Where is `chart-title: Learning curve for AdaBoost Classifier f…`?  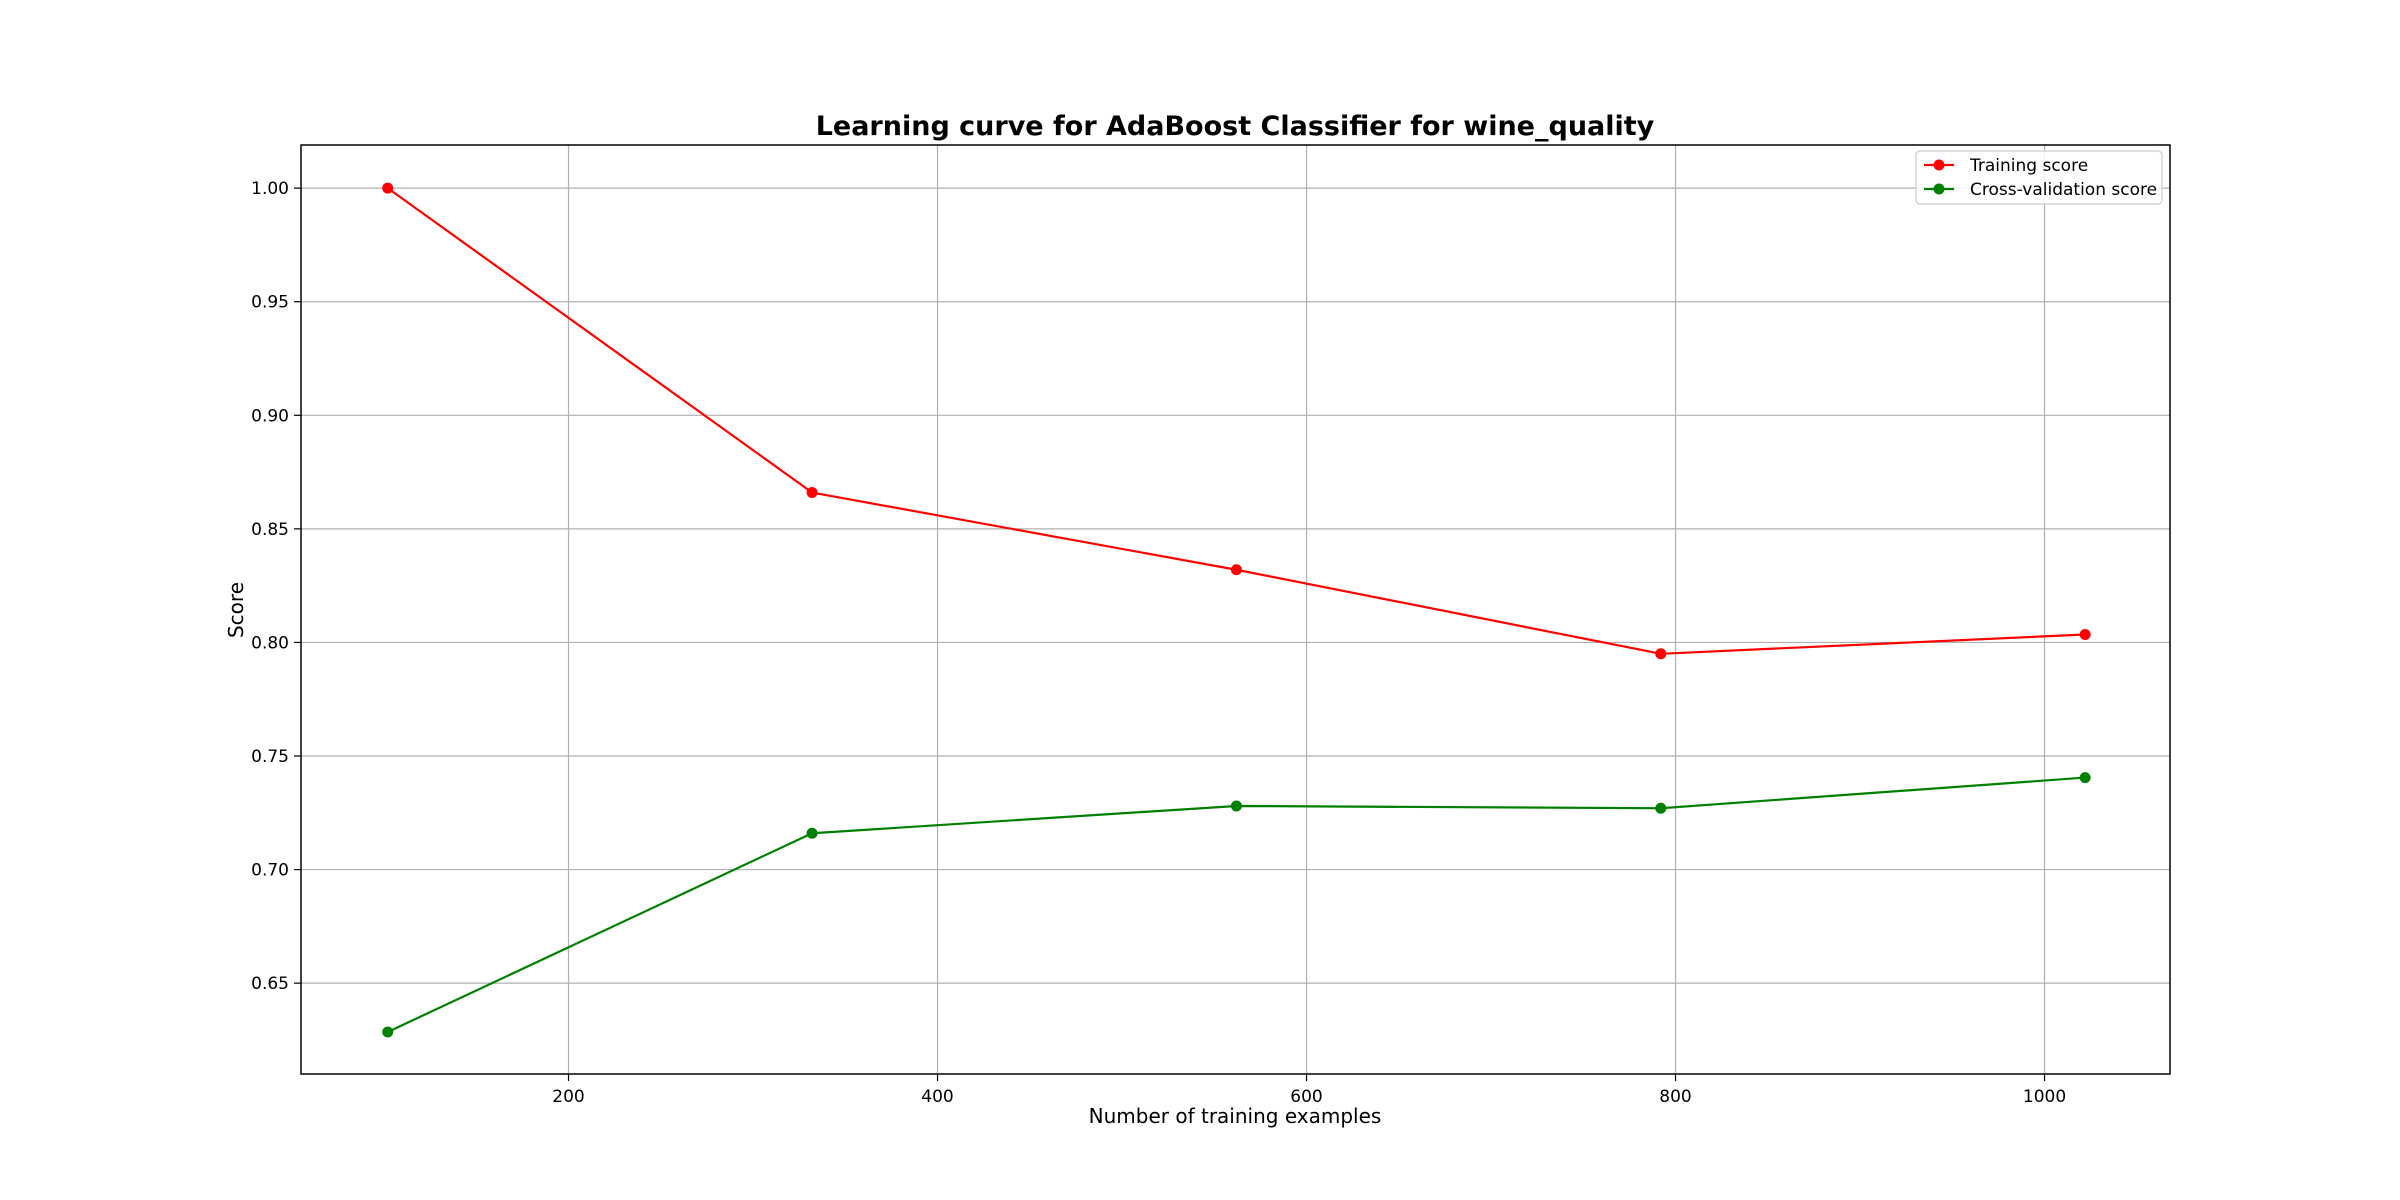
chart-title: Learning curve for AdaBoost Classifier f… is located at coordinates (1235, 126).